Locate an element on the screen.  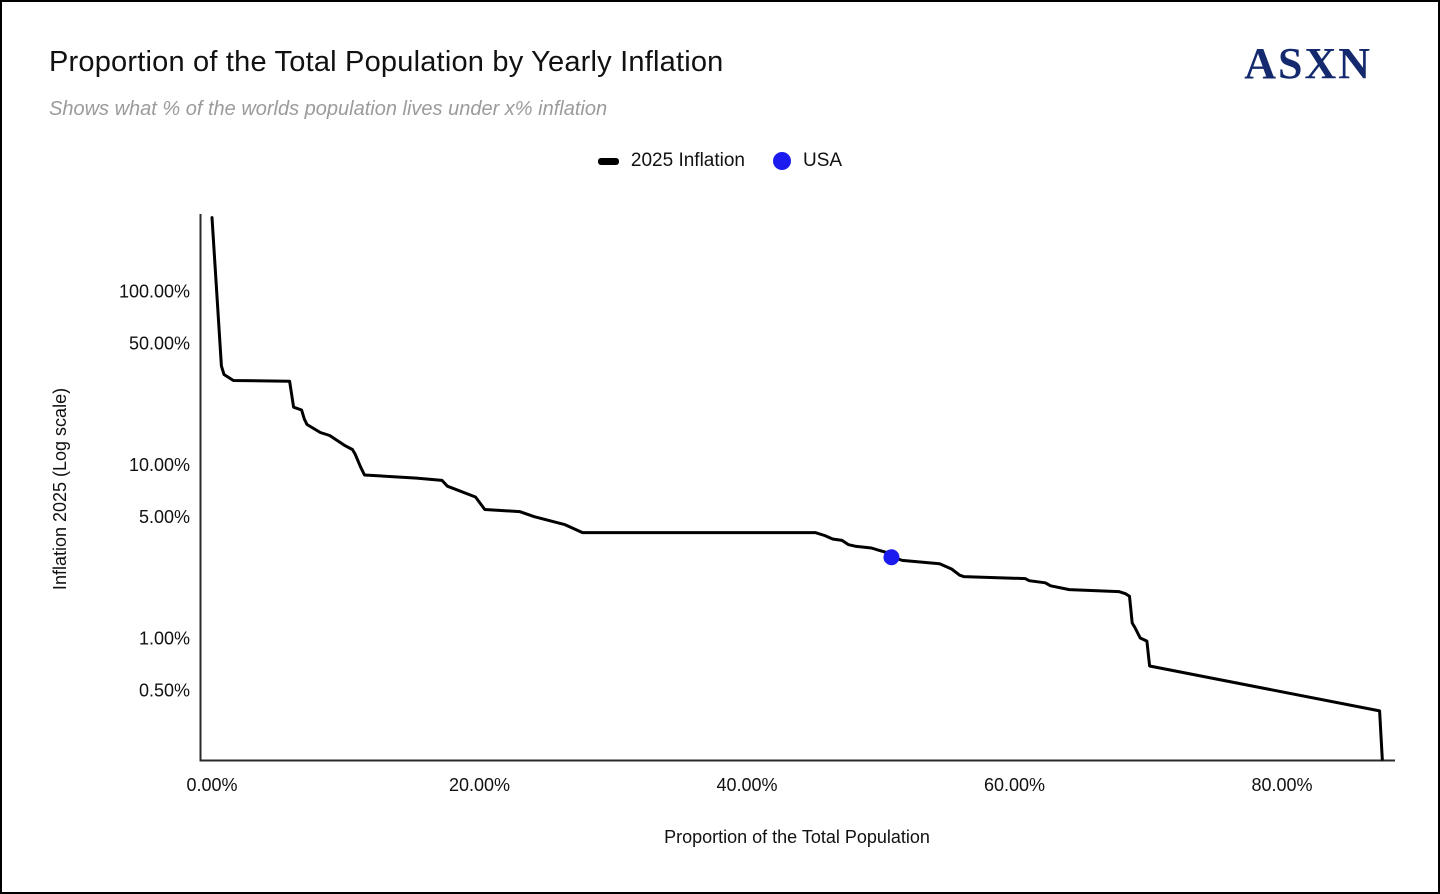
legend-label: 2025 Inflation is located at coordinates (687, 160).